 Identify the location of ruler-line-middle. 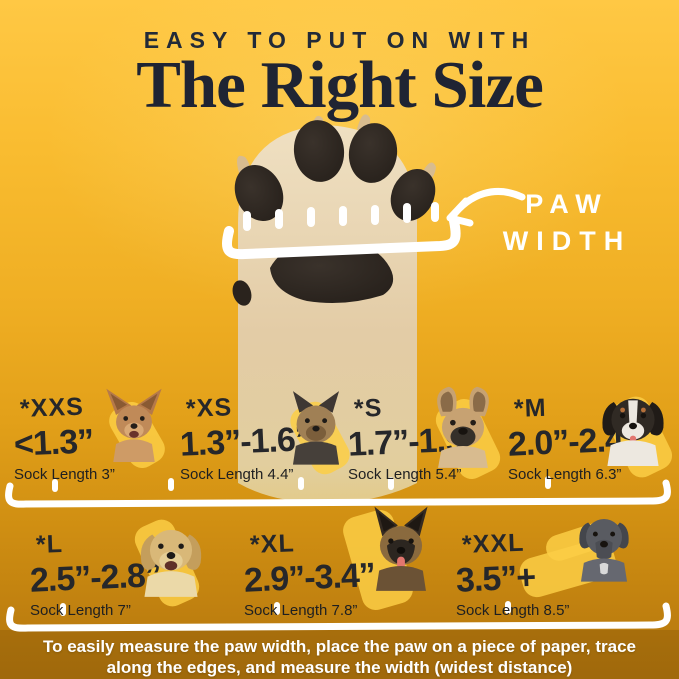
(339, 494).